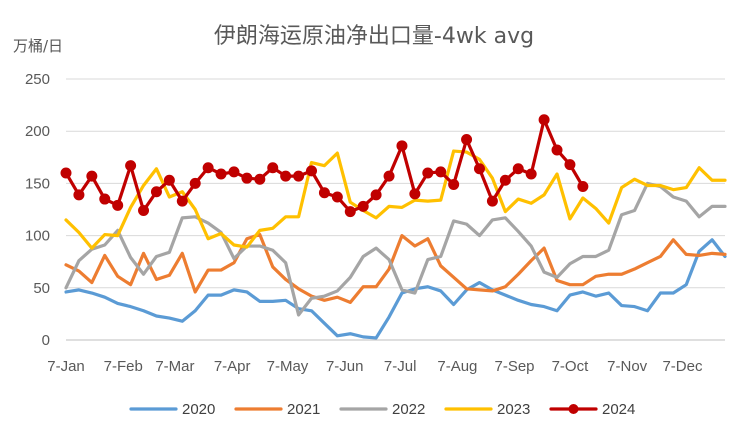 The width and height of the screenshot is (748, 441). What do you see at coordinates (38, 46) in the screenshot?
I see `y-axis-unit-label: 万桶/日` at bounding box center [38, 46].